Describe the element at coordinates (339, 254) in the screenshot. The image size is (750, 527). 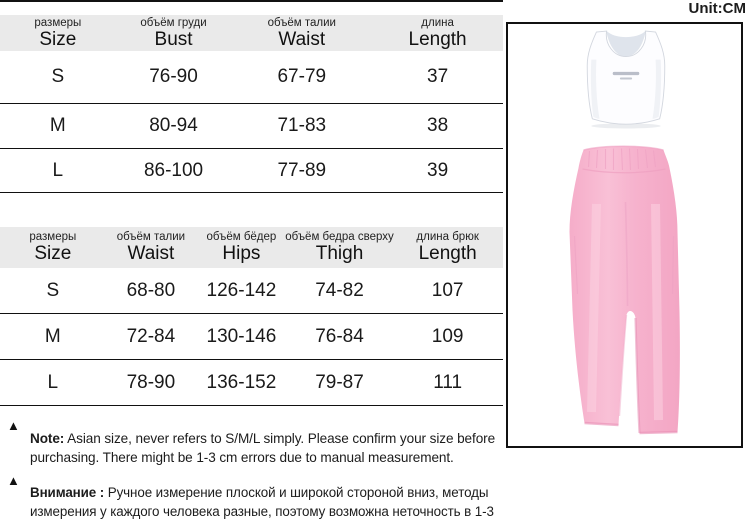
I see `header-thigh-en: Thigh` at that location.